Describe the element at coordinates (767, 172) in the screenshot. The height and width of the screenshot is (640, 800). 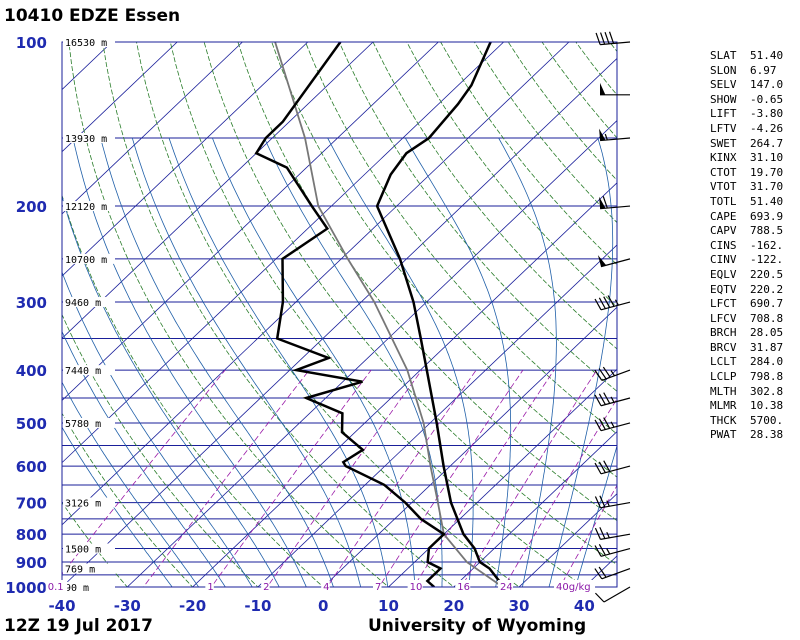
I see `index-value: 19.70` at that location.